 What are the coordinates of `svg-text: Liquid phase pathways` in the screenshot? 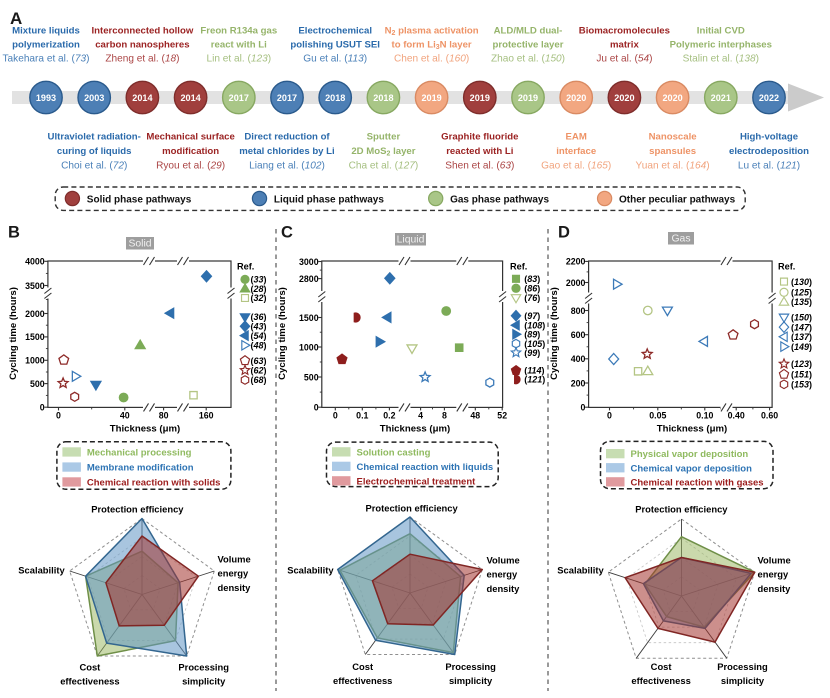 It's located at (329, 199).